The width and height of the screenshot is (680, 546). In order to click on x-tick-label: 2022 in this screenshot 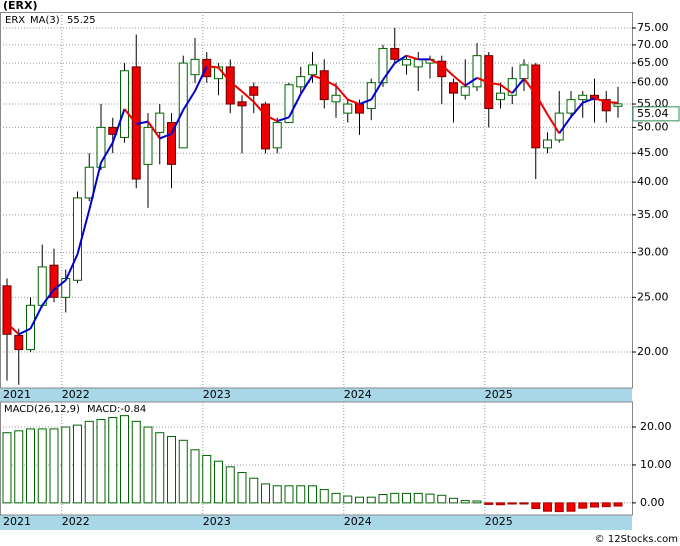, I will do `click(76, 521)`.